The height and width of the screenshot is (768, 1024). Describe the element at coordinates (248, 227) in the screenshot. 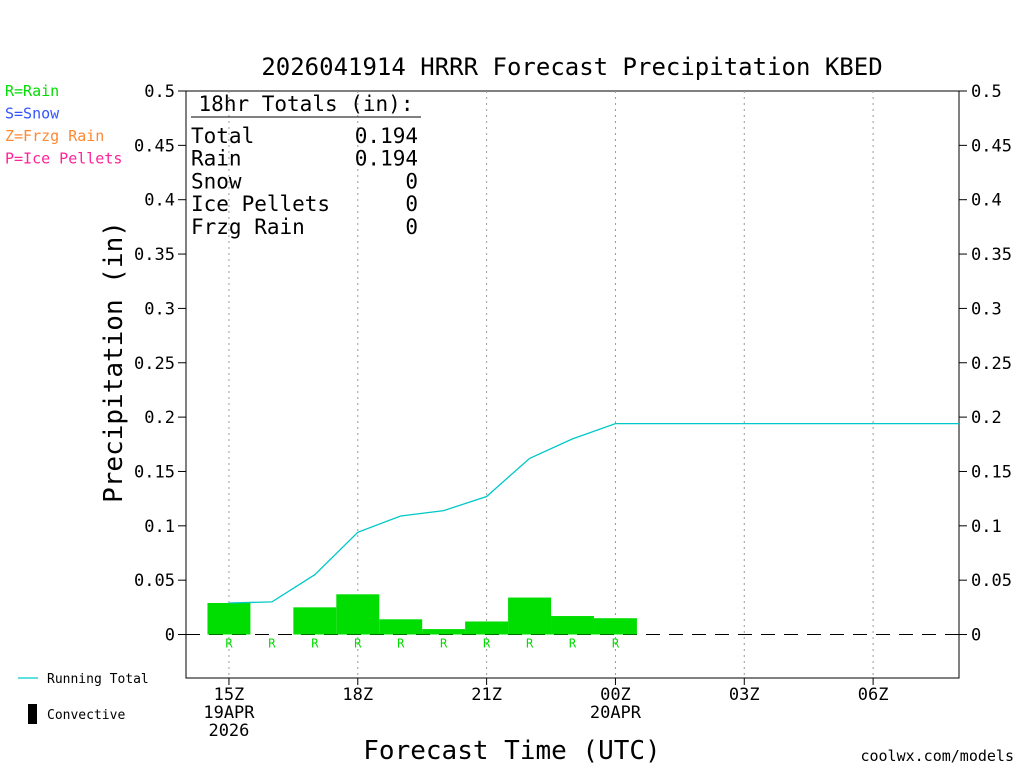

I see `totals-row-label: Frzg Rain` at that location.